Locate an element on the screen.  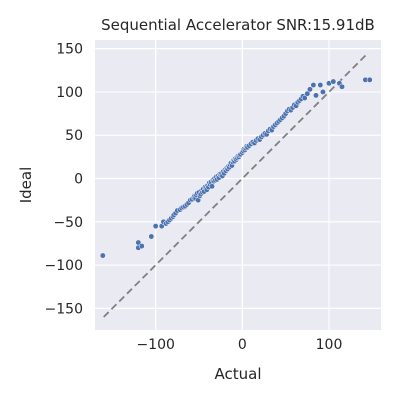
y-tick-label: −50 is located at coordinates (68, 223).